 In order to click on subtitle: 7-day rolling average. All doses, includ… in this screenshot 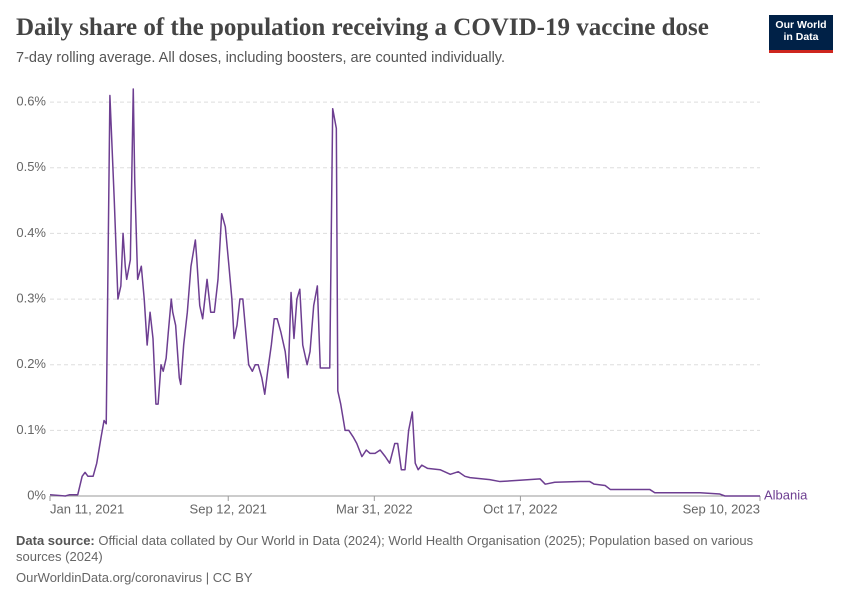, I will do `click(260, 58)`.